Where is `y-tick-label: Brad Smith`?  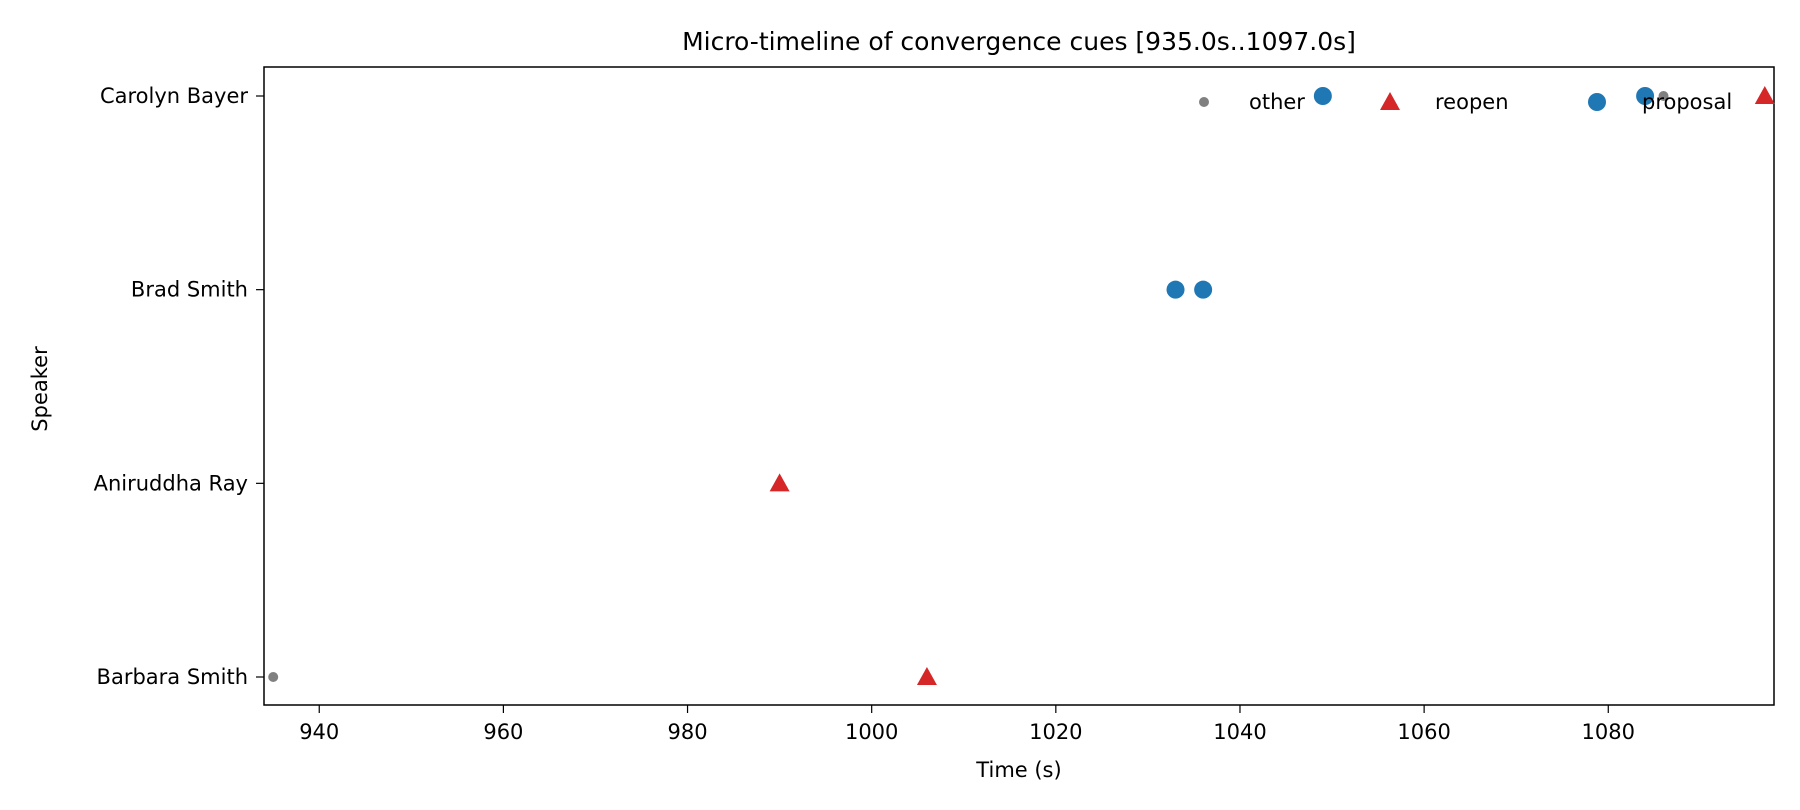
y-tick-label: Brad Smith is located at coordinates (189, 290).